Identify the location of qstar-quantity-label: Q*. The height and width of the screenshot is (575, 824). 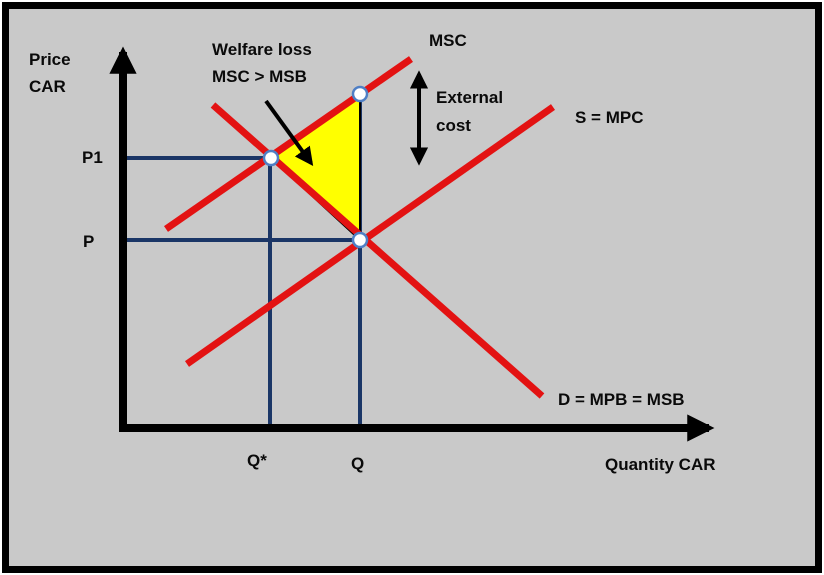
(257, 460).